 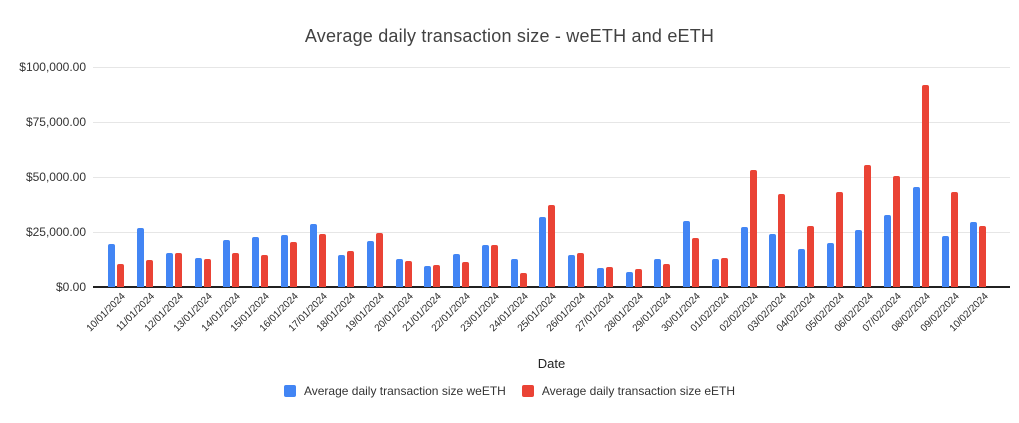 What do you see at coordinates (70, 287) in the screenshot?
I see `y-tick-label: $0.00` at bounding box center [70, 287].